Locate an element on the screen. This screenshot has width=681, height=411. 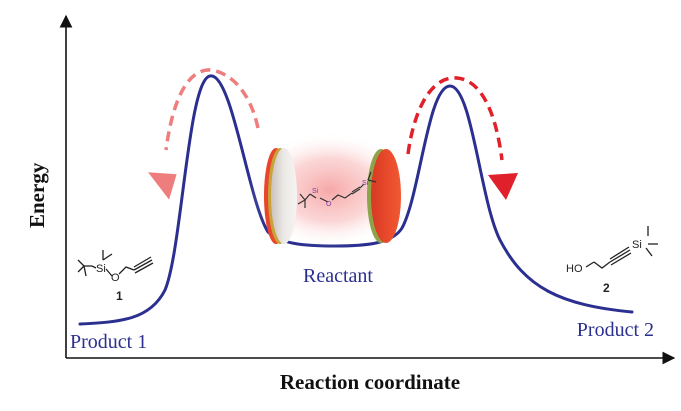
arrow-to-product2-head is located at coordinates (503, 186).